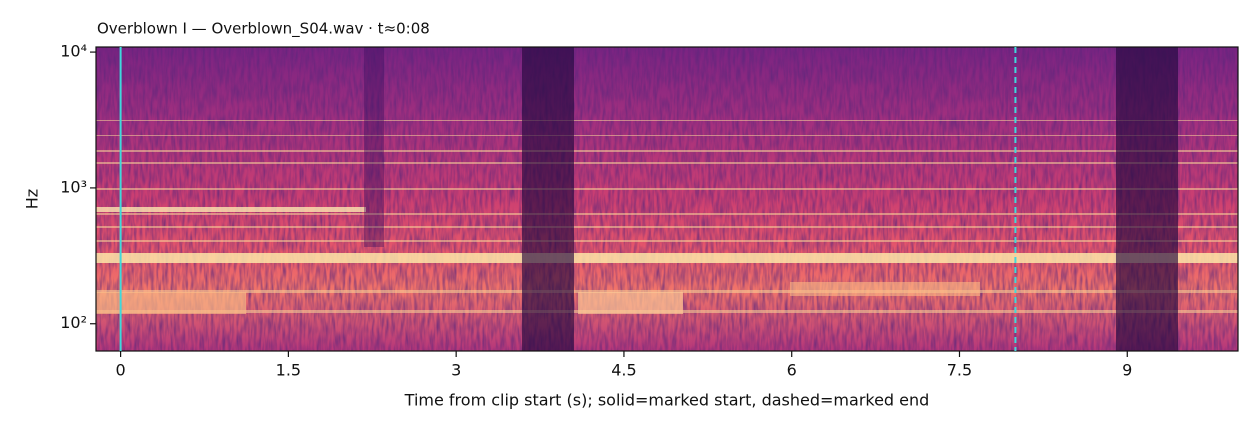  What do you see at coordinates (959, 370) in the screenshot?
I see `x-tick-label: 7.5` at bounding box center [959, 370].